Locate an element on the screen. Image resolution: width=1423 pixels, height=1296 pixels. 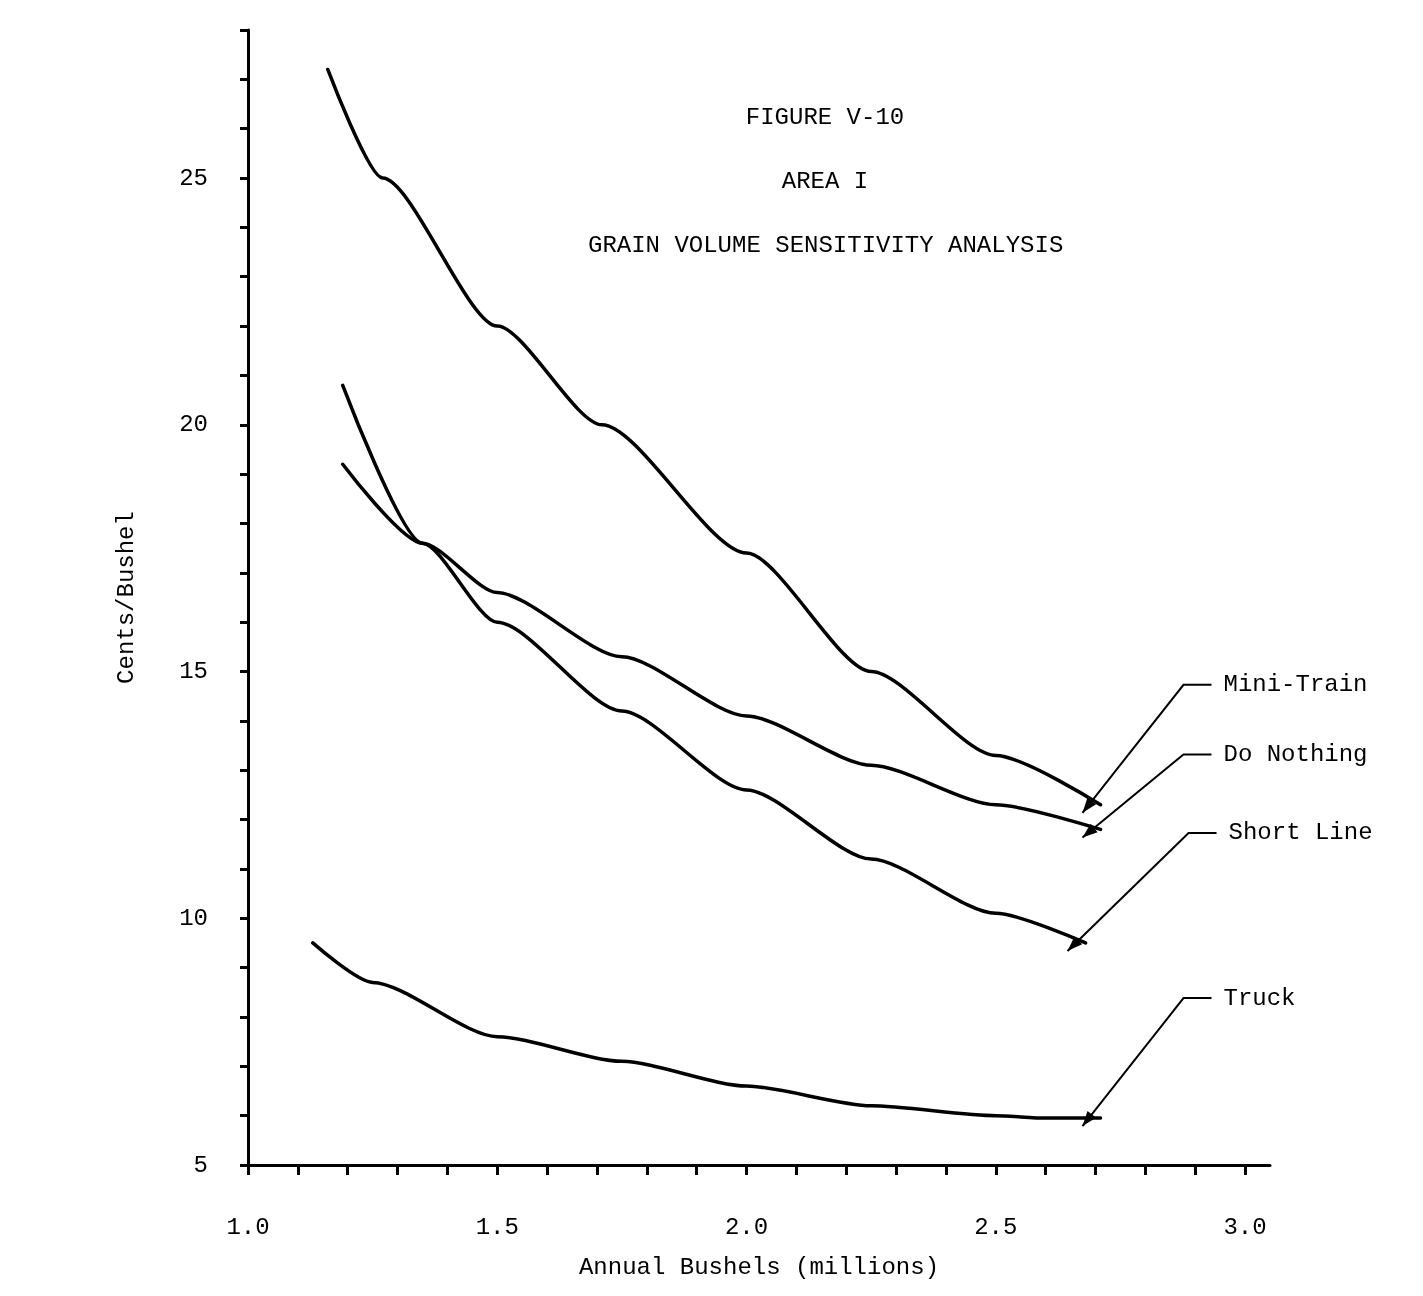
x-tick-label: 3.0 is located at coordinates (1245, 1227).